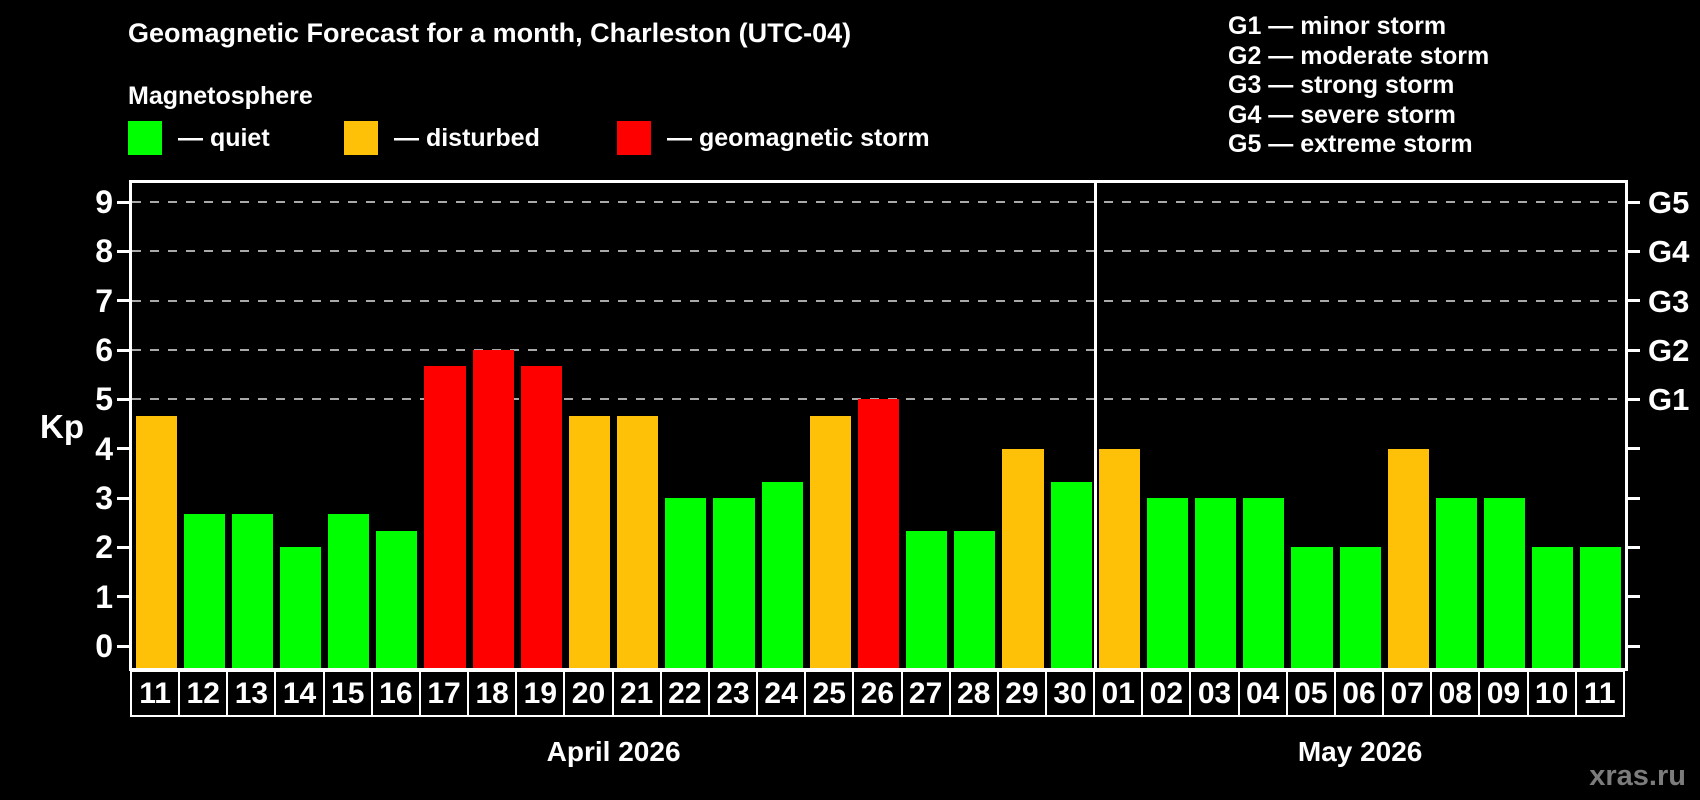 This screenshot has width=1700, height=800. What do you see at coordinates (104, 448) in the screenshot?
I see `y-tick-label: 4` at bounding box center [104, 448].